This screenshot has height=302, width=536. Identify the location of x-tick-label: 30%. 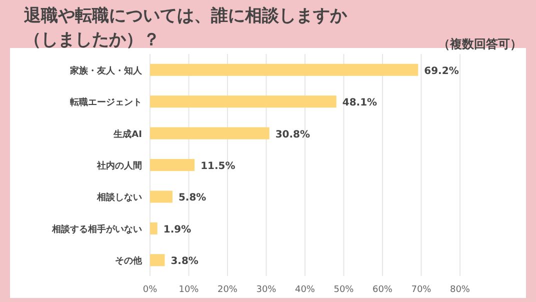
(266, 290).